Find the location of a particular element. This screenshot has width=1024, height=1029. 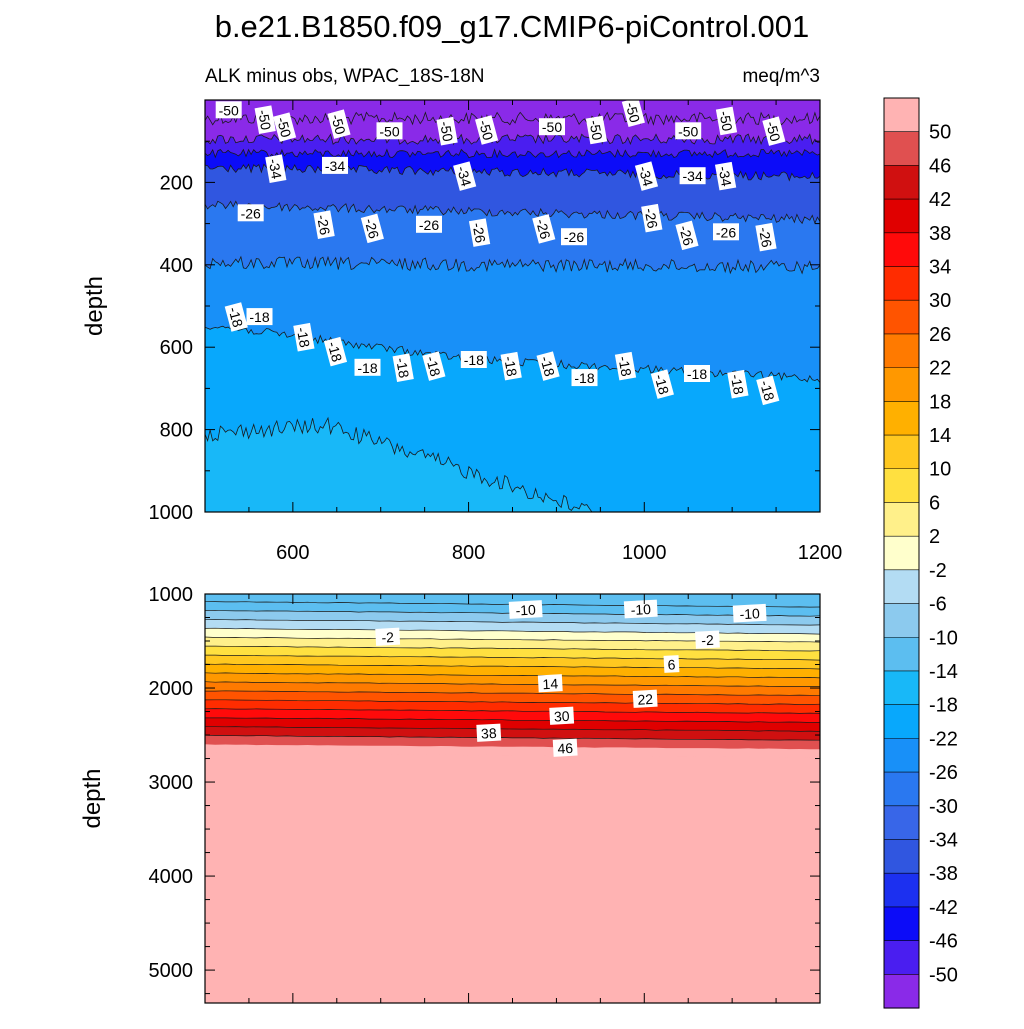

contour-label: -34 is located at coordinates (646, 176).